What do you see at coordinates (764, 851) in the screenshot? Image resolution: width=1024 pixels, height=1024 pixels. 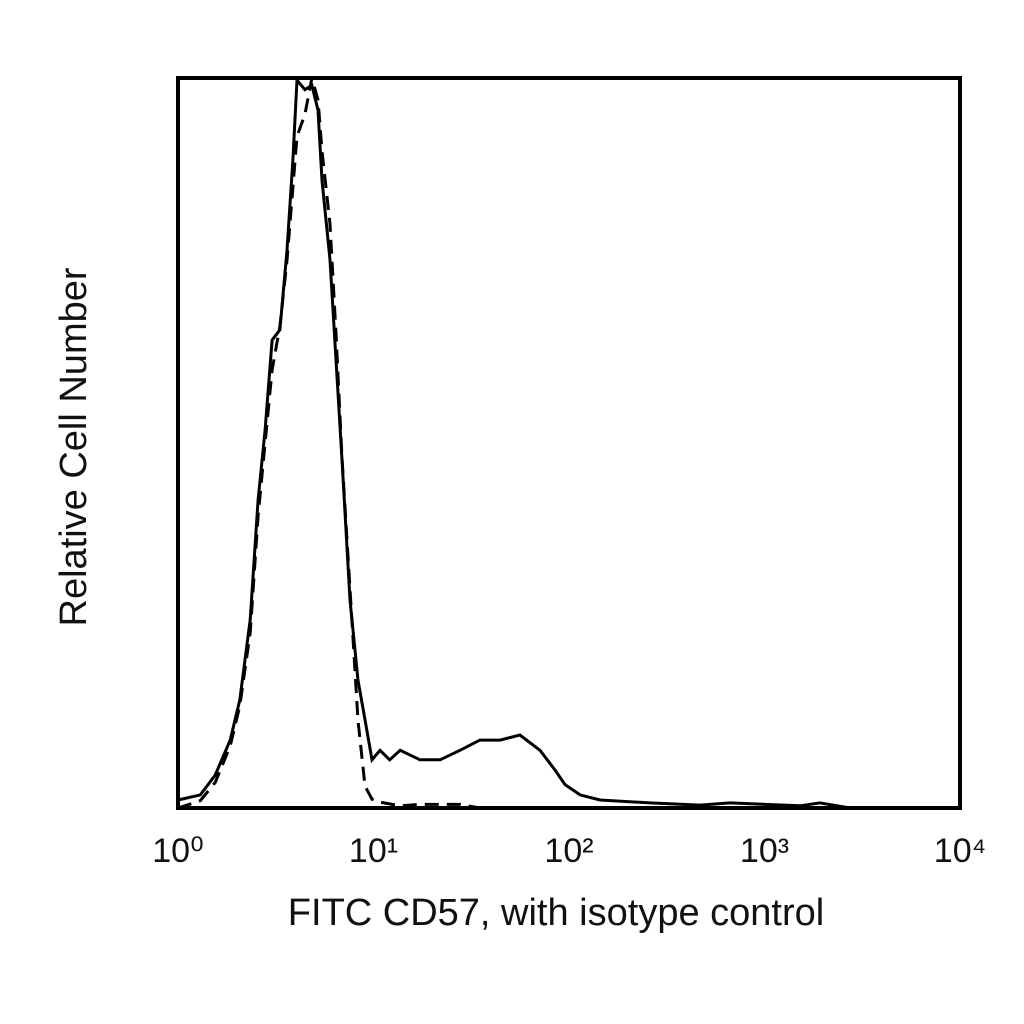 I see `x-tick-label: 10³` at bounding box center [764, 851].